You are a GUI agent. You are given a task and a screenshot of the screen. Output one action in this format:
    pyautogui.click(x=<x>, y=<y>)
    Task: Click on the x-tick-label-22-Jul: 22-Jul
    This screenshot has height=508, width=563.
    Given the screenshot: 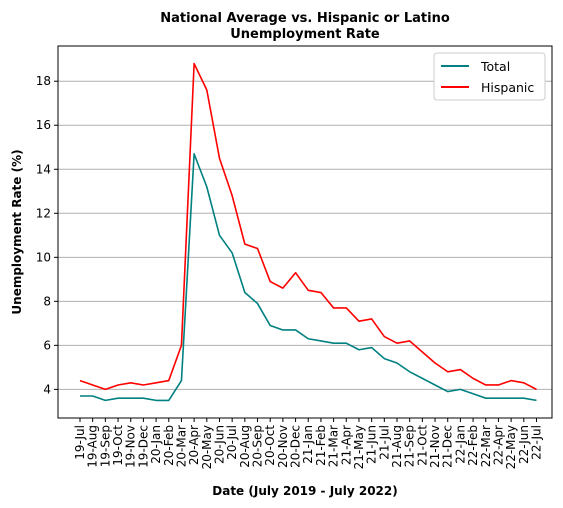 What is the action you would take?
    pyautogui.click(x=536, y=442)
    